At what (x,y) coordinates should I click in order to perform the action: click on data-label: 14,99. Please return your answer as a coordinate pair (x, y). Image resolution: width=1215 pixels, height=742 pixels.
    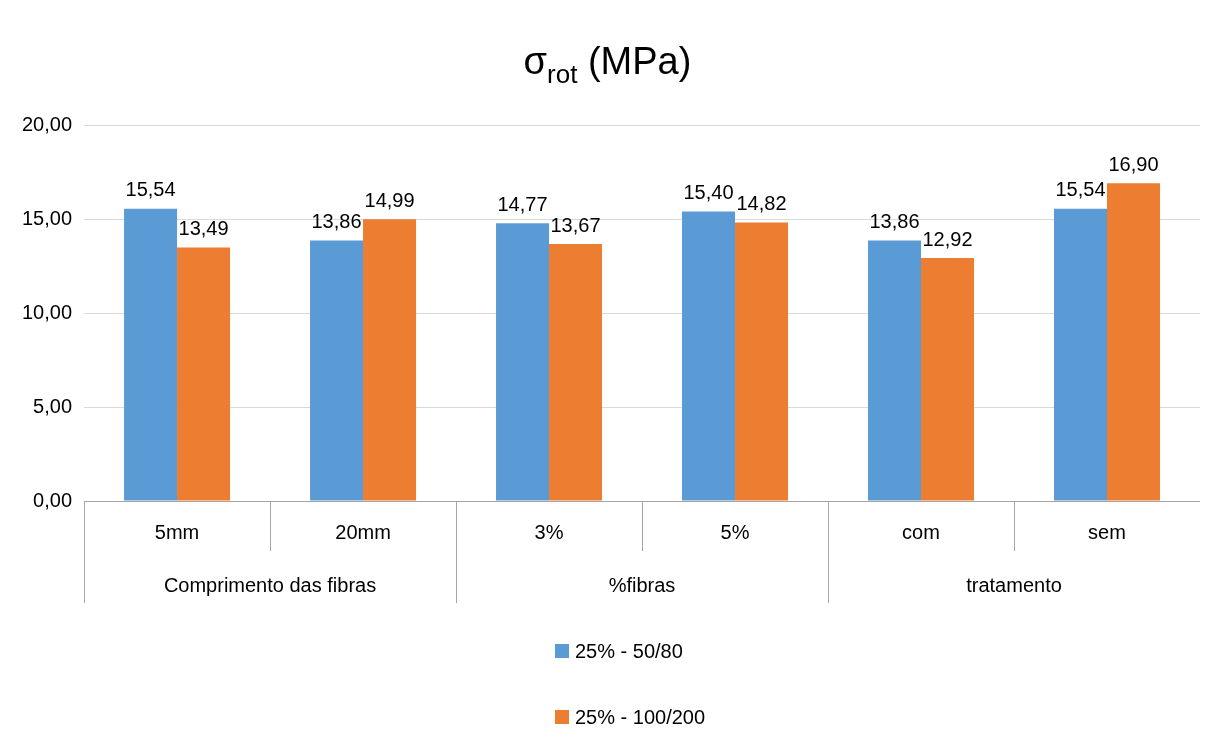
    Looking at the image, I should click on (389, 199).